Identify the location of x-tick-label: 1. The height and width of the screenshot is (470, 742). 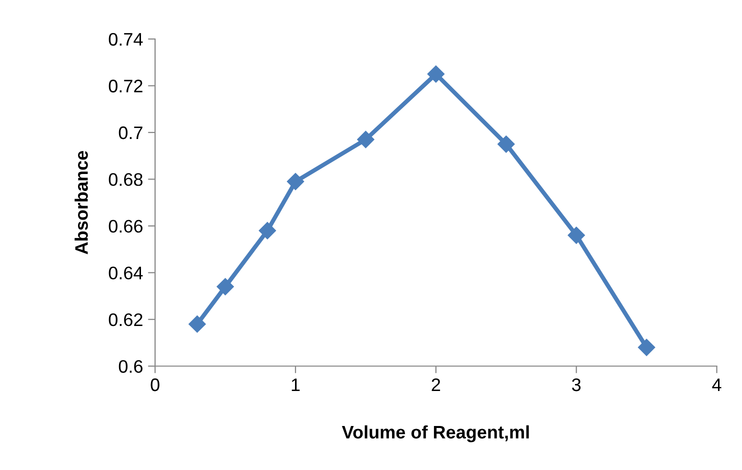
(296, 385).